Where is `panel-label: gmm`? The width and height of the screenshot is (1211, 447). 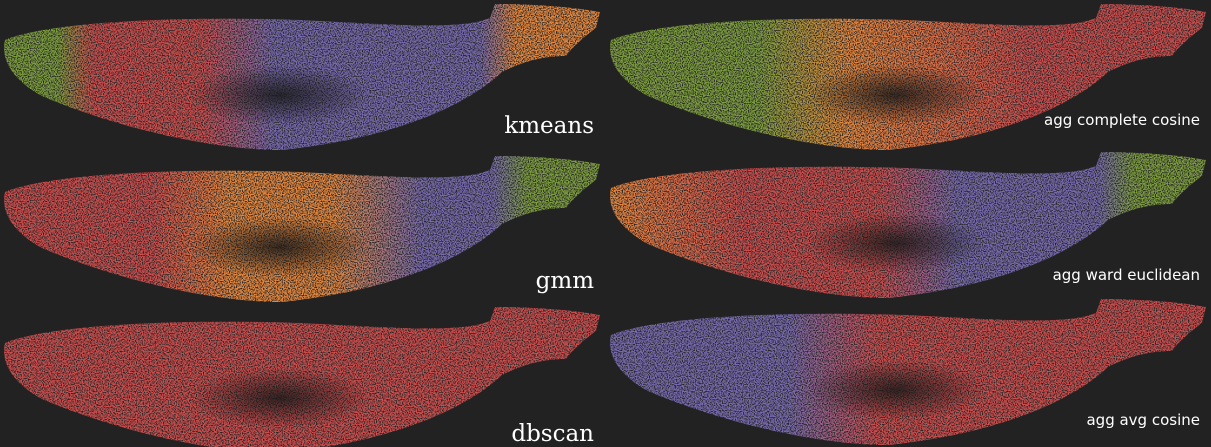
panel-label: gmm is located at coordinates (565, 281).